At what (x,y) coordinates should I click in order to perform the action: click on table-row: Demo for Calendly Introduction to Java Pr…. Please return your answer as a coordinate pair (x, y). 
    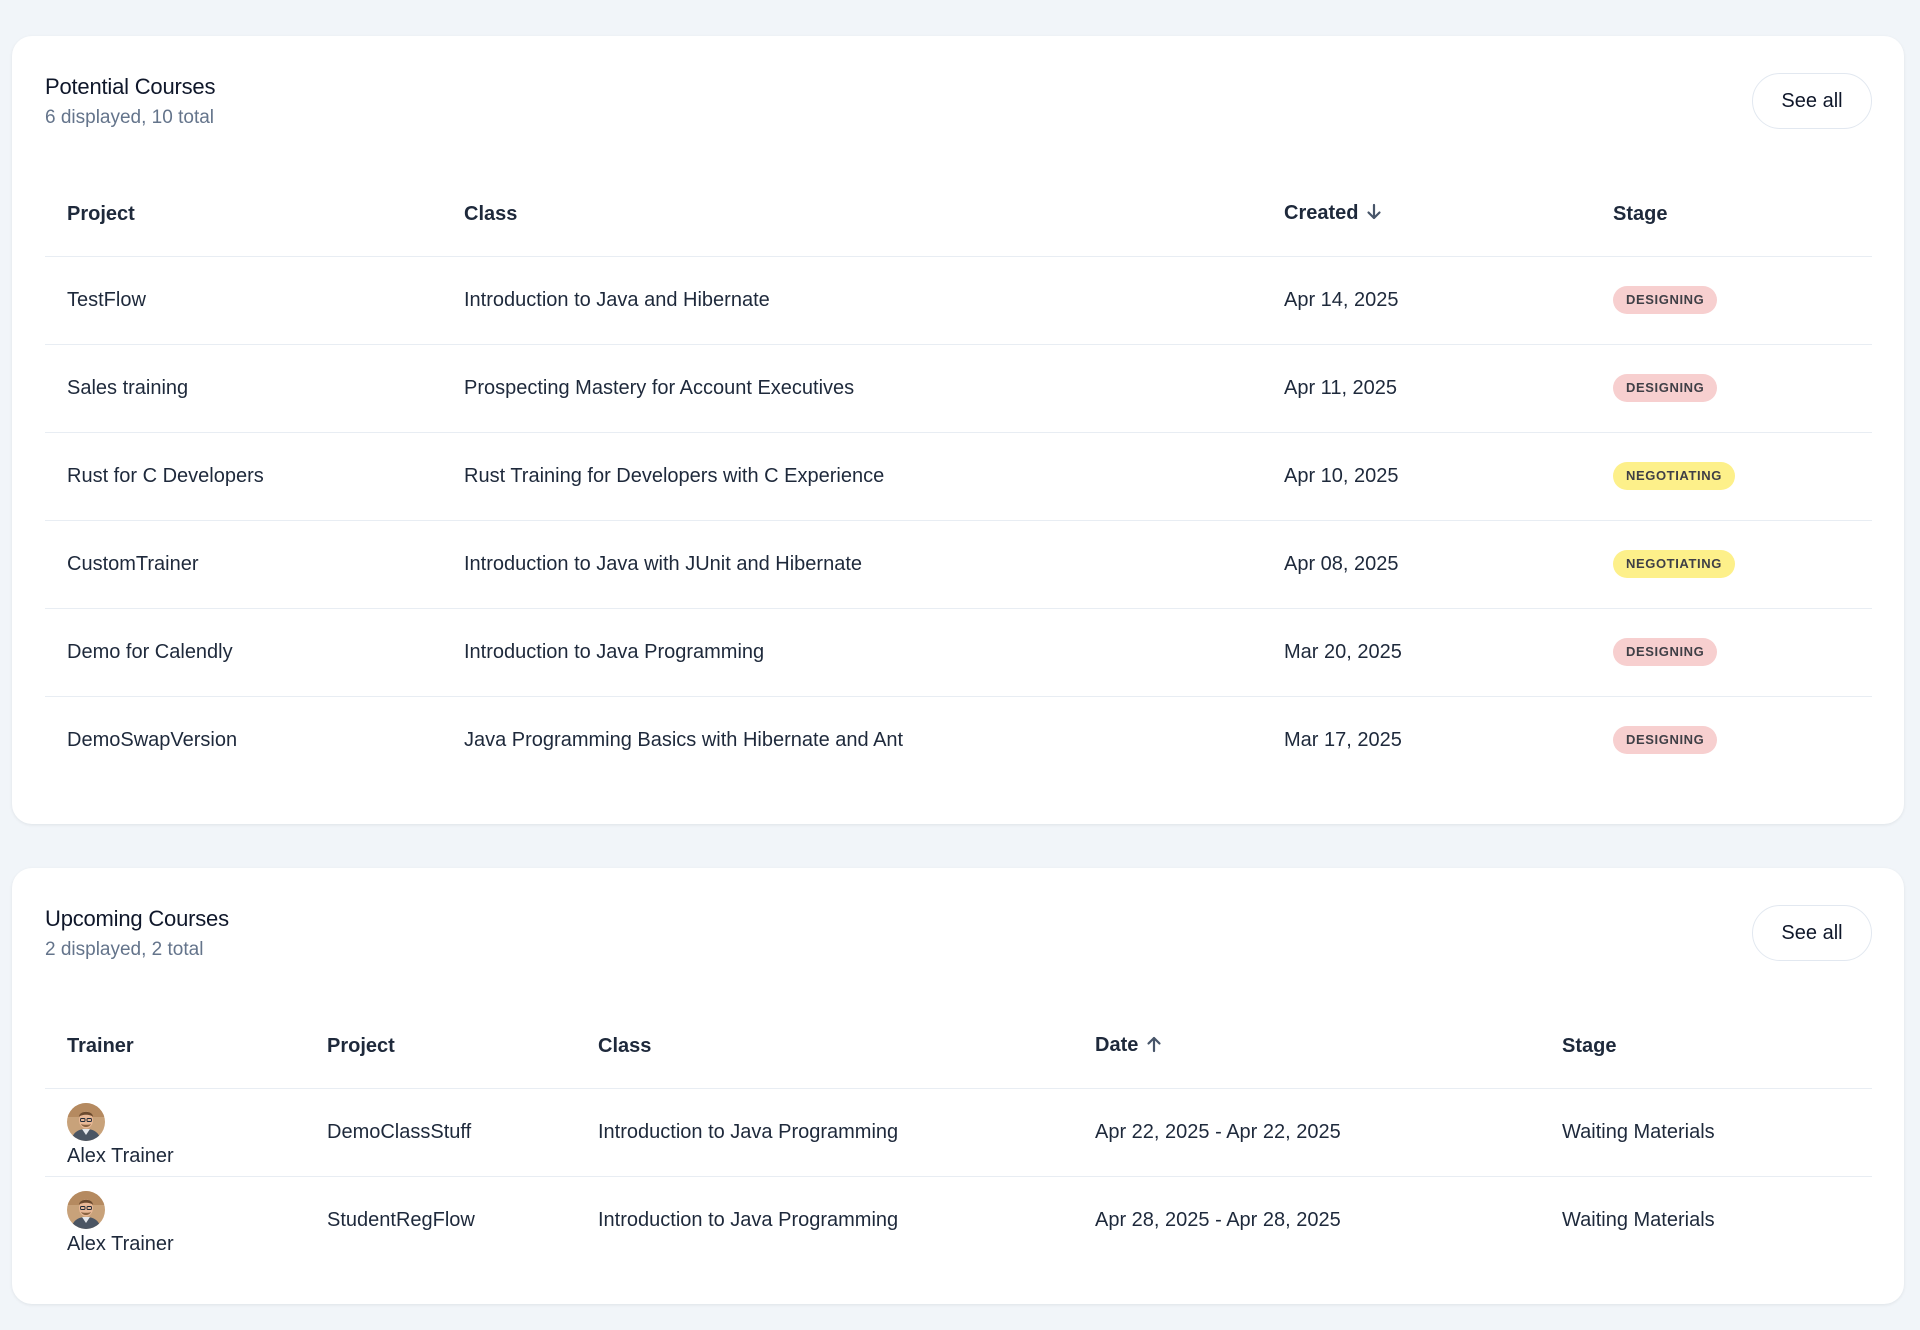
    Looking at the image, I should click on (958, 652).